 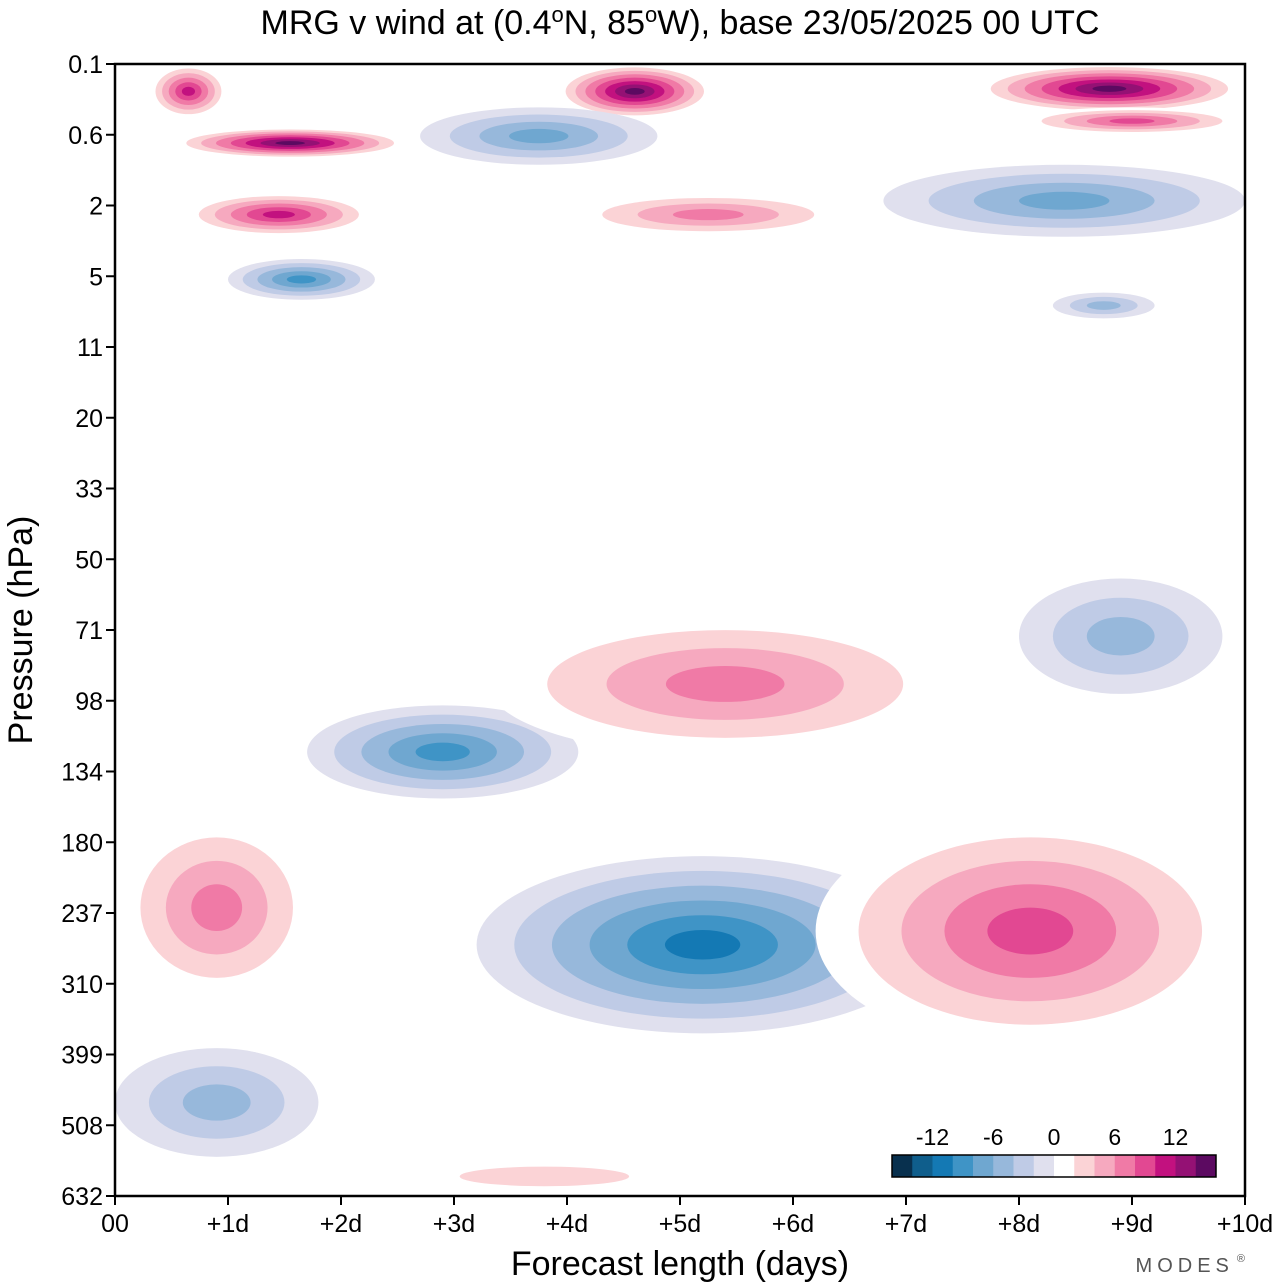 What do you see at coordinates (85, 65) in the screenshot?
I see `y-tick-label: 0.1` at bounding box center [85, 65].